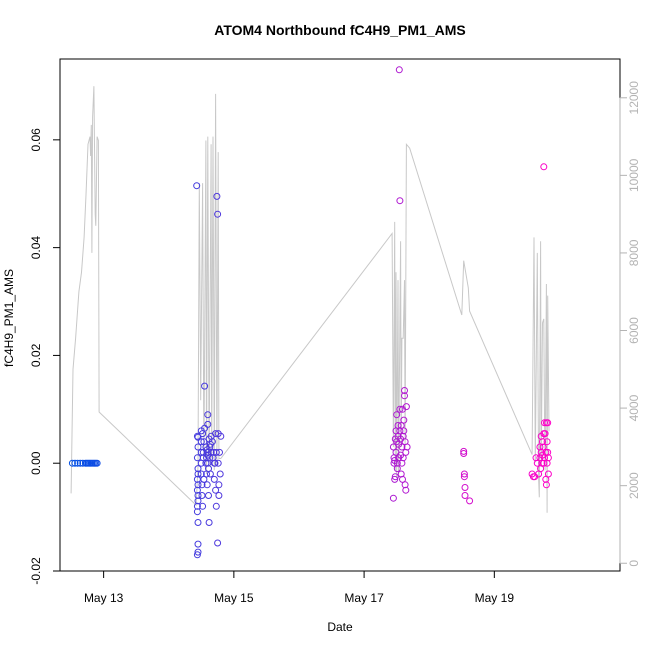 The height and width of the screenshot is (650, 650). Describe the element at coordinates (36, 140) in the screenshot. I see `y-tick-label: 0.06` at that location.